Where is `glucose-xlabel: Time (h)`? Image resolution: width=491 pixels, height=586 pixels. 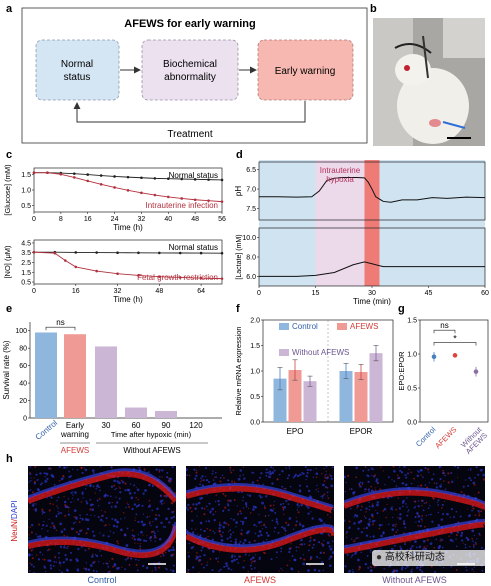
glucose-xlabel: Time (h) is located at coordinates (128, 227).